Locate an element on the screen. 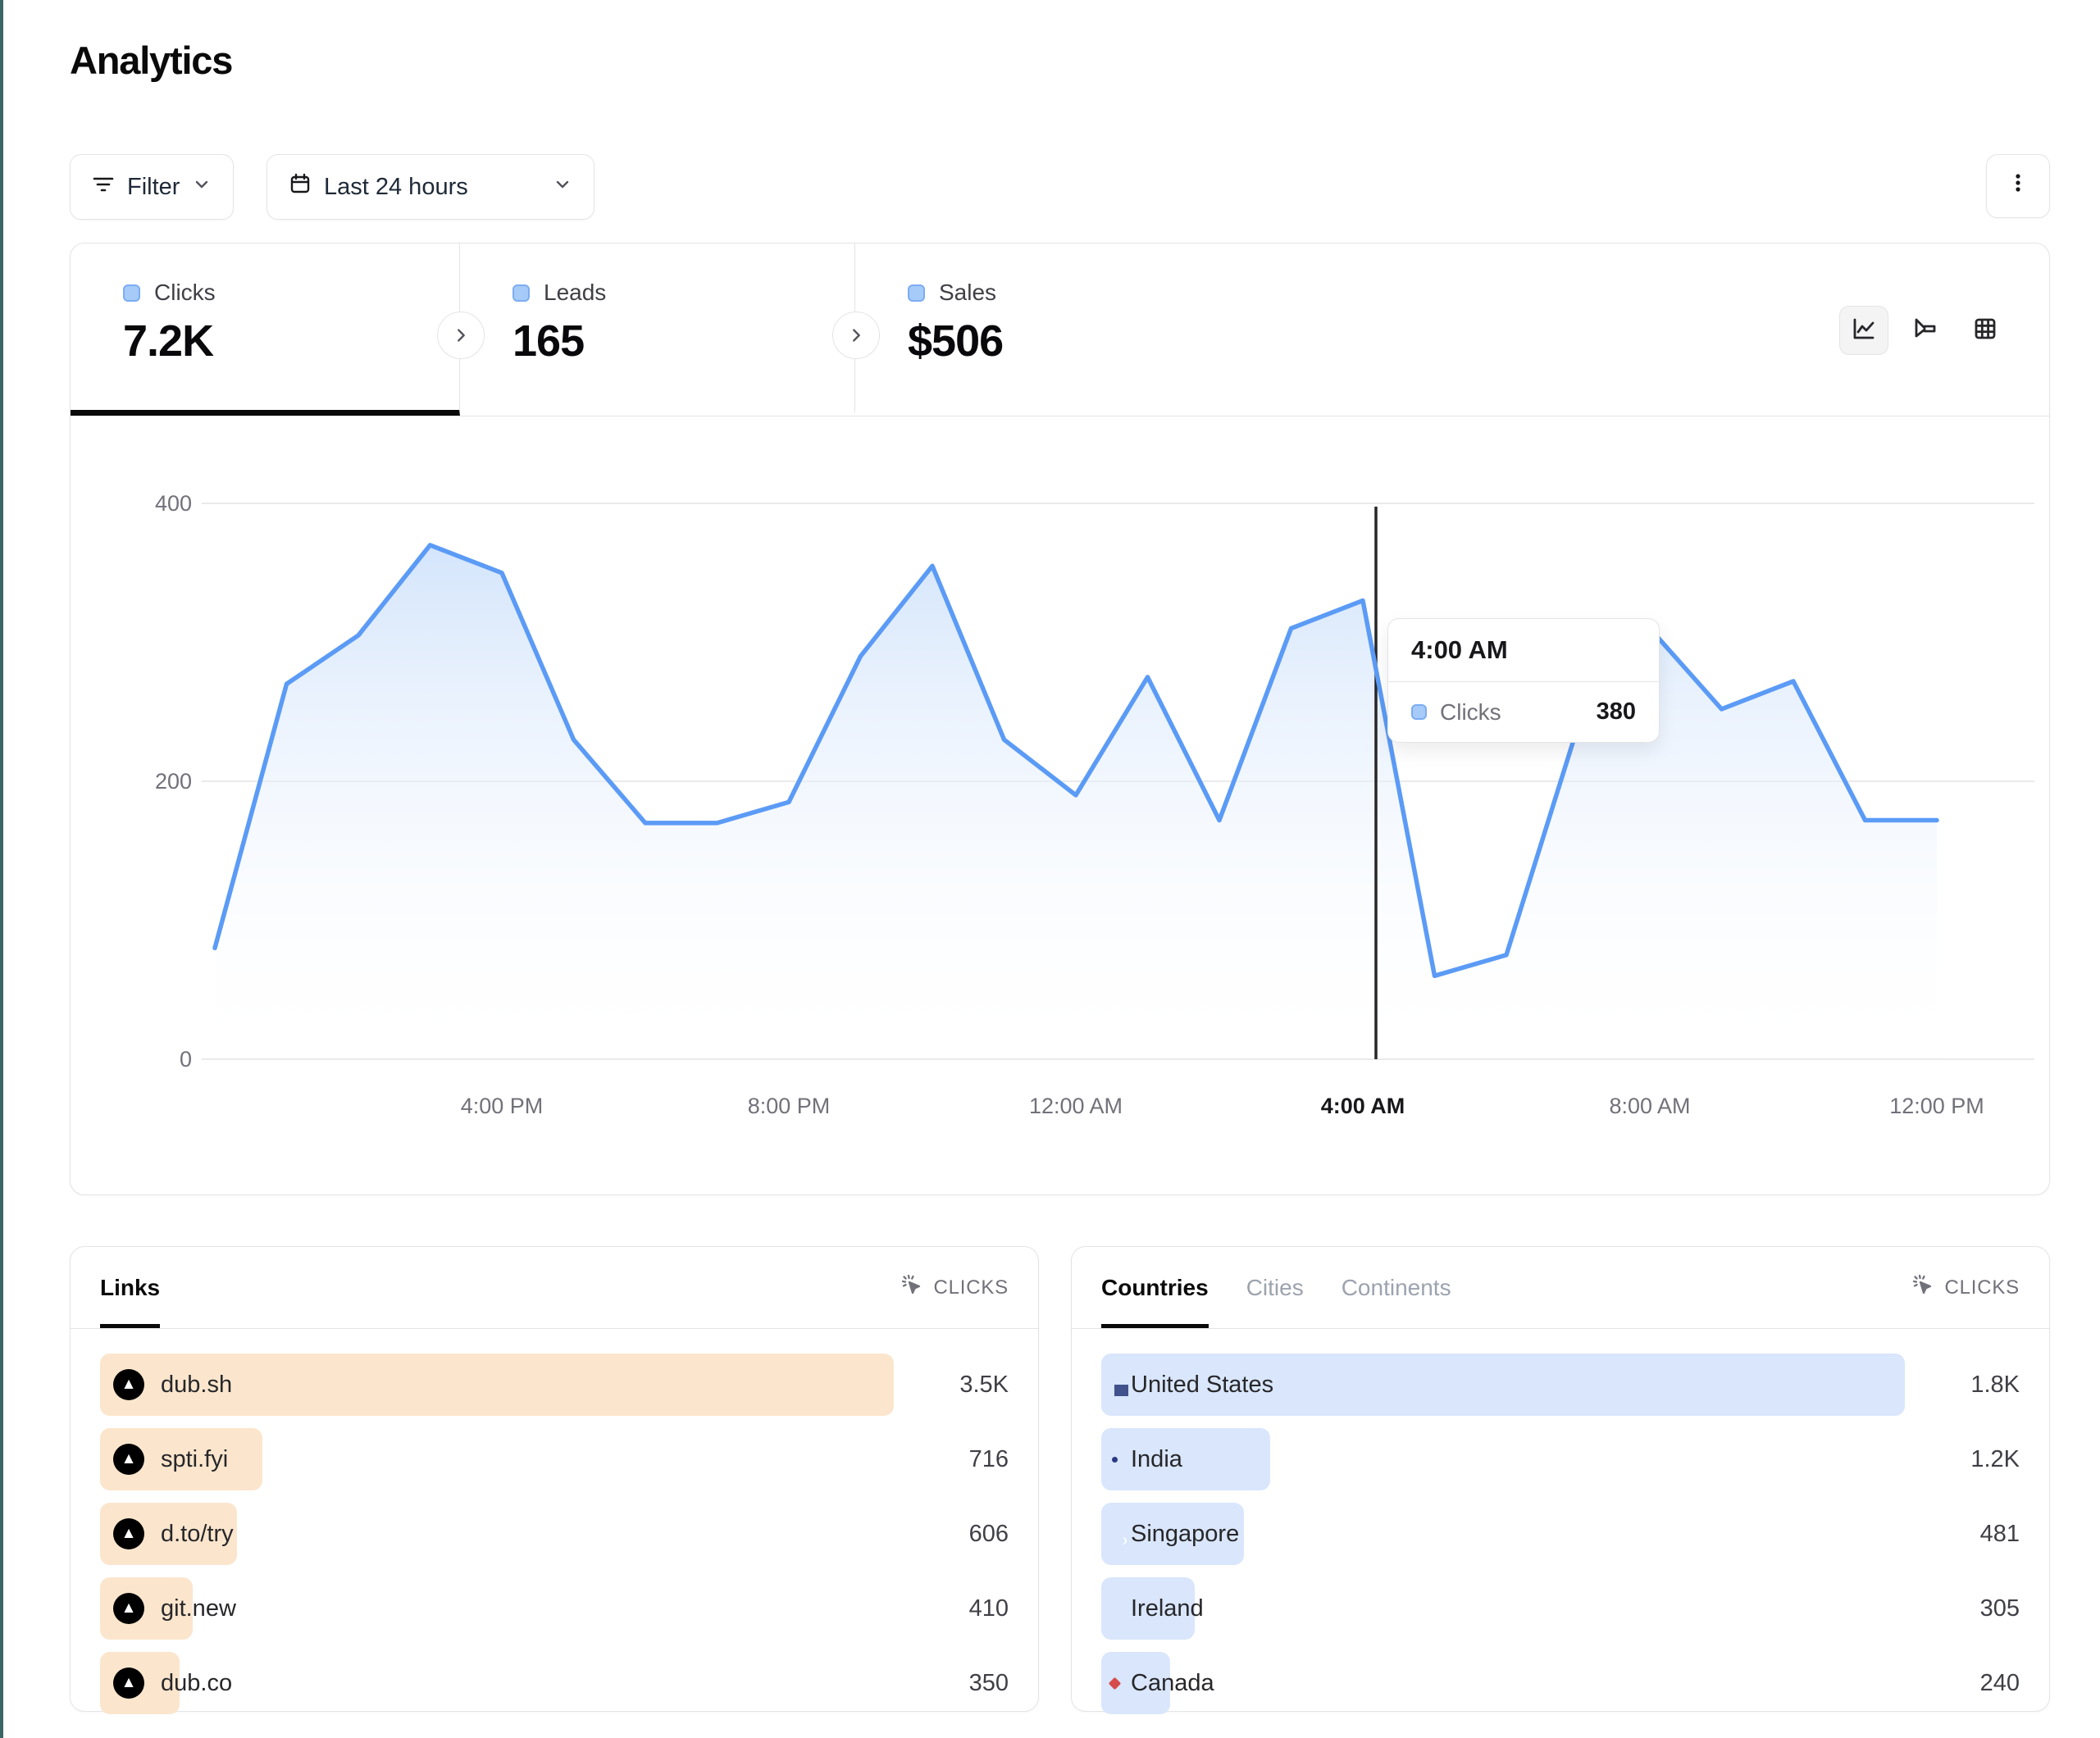 The height and width of the screenshot is (1738, 2100). x-axis-tick: 12:00 PM is located at coordinates (1936, 1106).